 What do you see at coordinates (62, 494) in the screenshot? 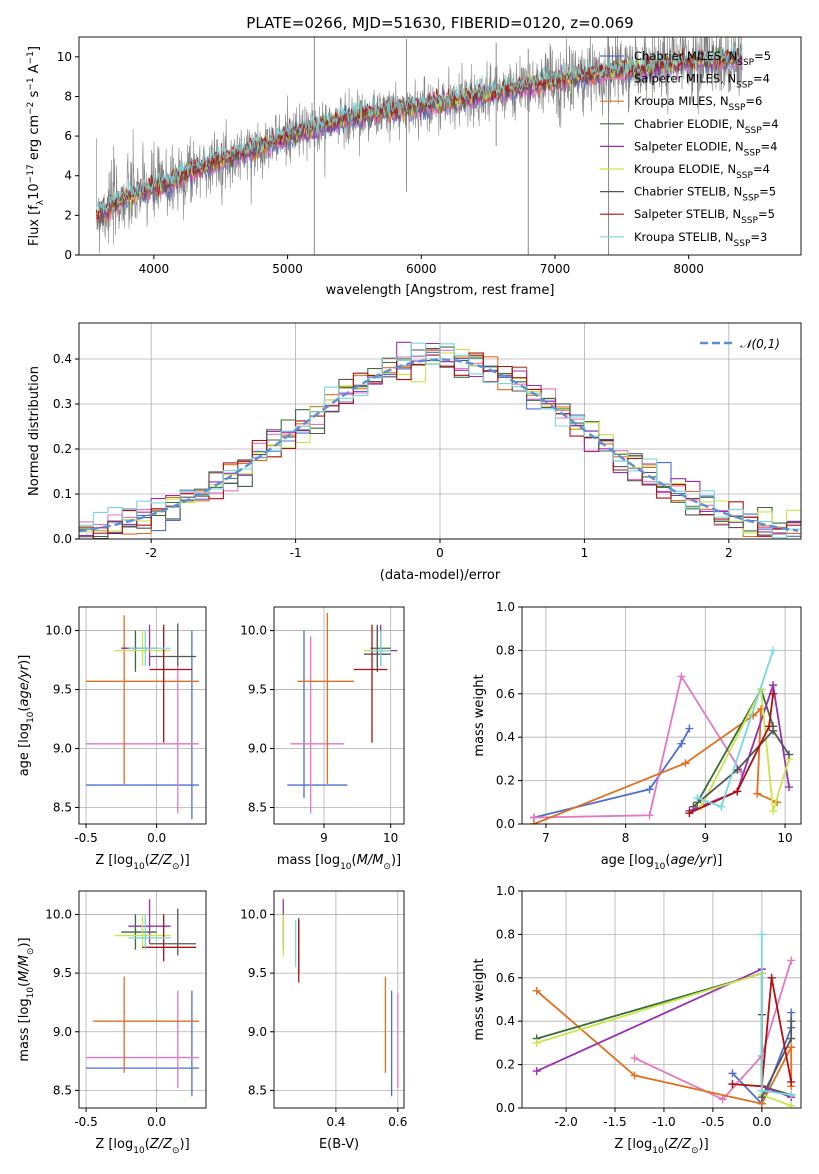
I see `y-tick-label: 0.1` at bounding box center [62, 494].